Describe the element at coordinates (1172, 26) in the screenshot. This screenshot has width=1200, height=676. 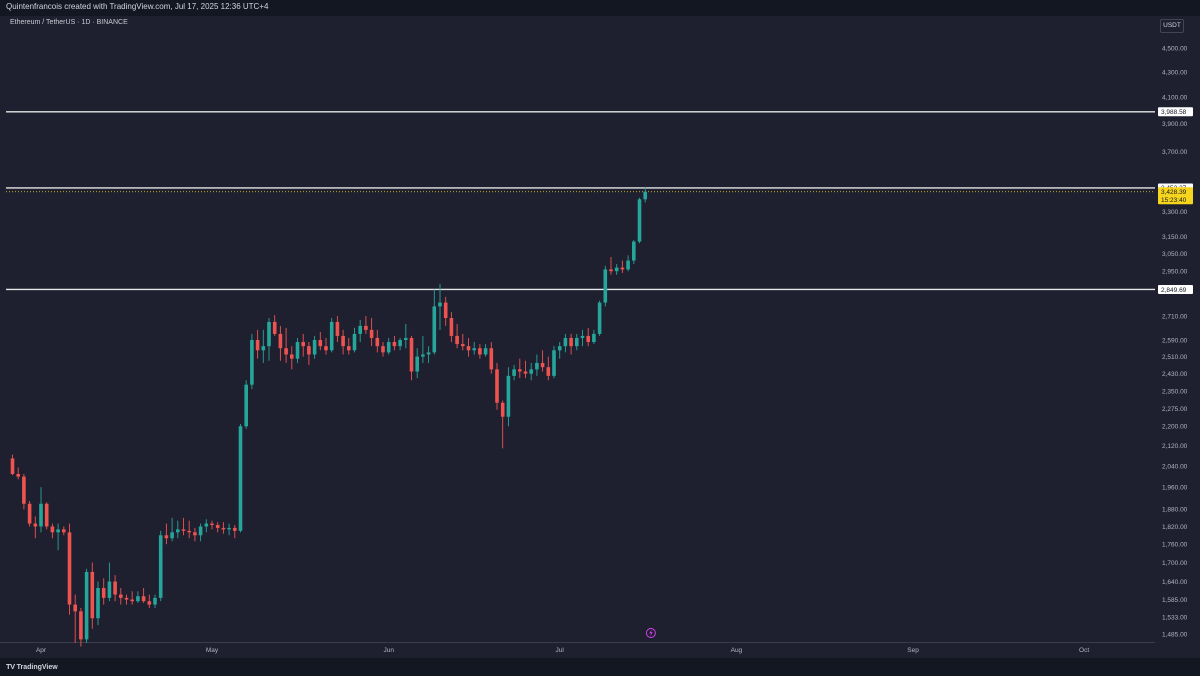
I see `currency-selector: USDT` at that location.